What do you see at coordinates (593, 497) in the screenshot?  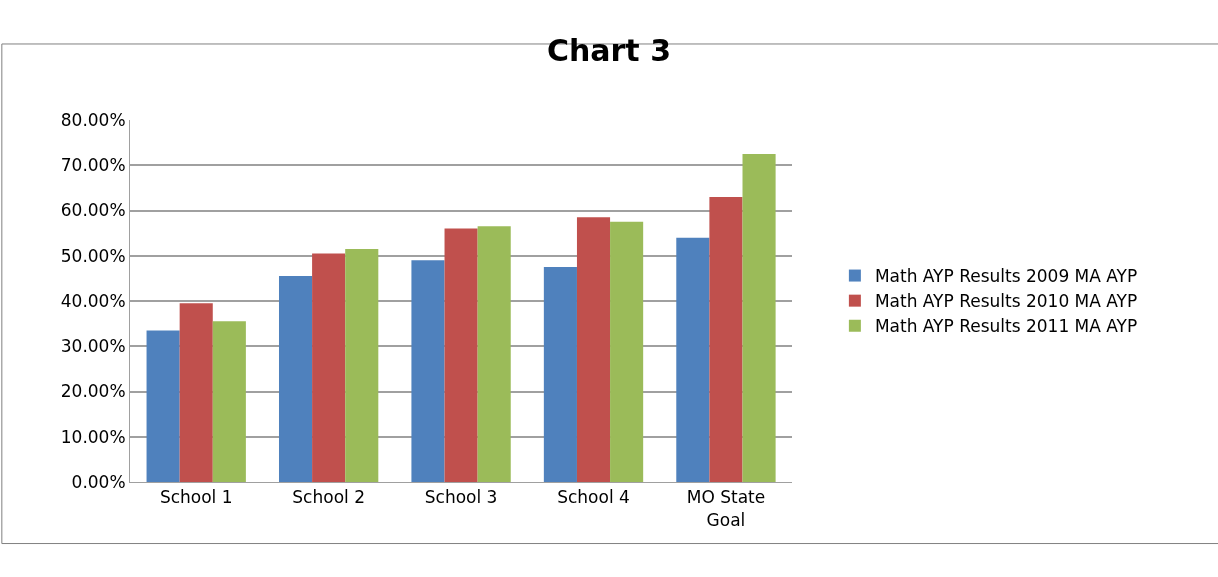 I see `x-tick-label: School 4` at bounding box center [593, 497].